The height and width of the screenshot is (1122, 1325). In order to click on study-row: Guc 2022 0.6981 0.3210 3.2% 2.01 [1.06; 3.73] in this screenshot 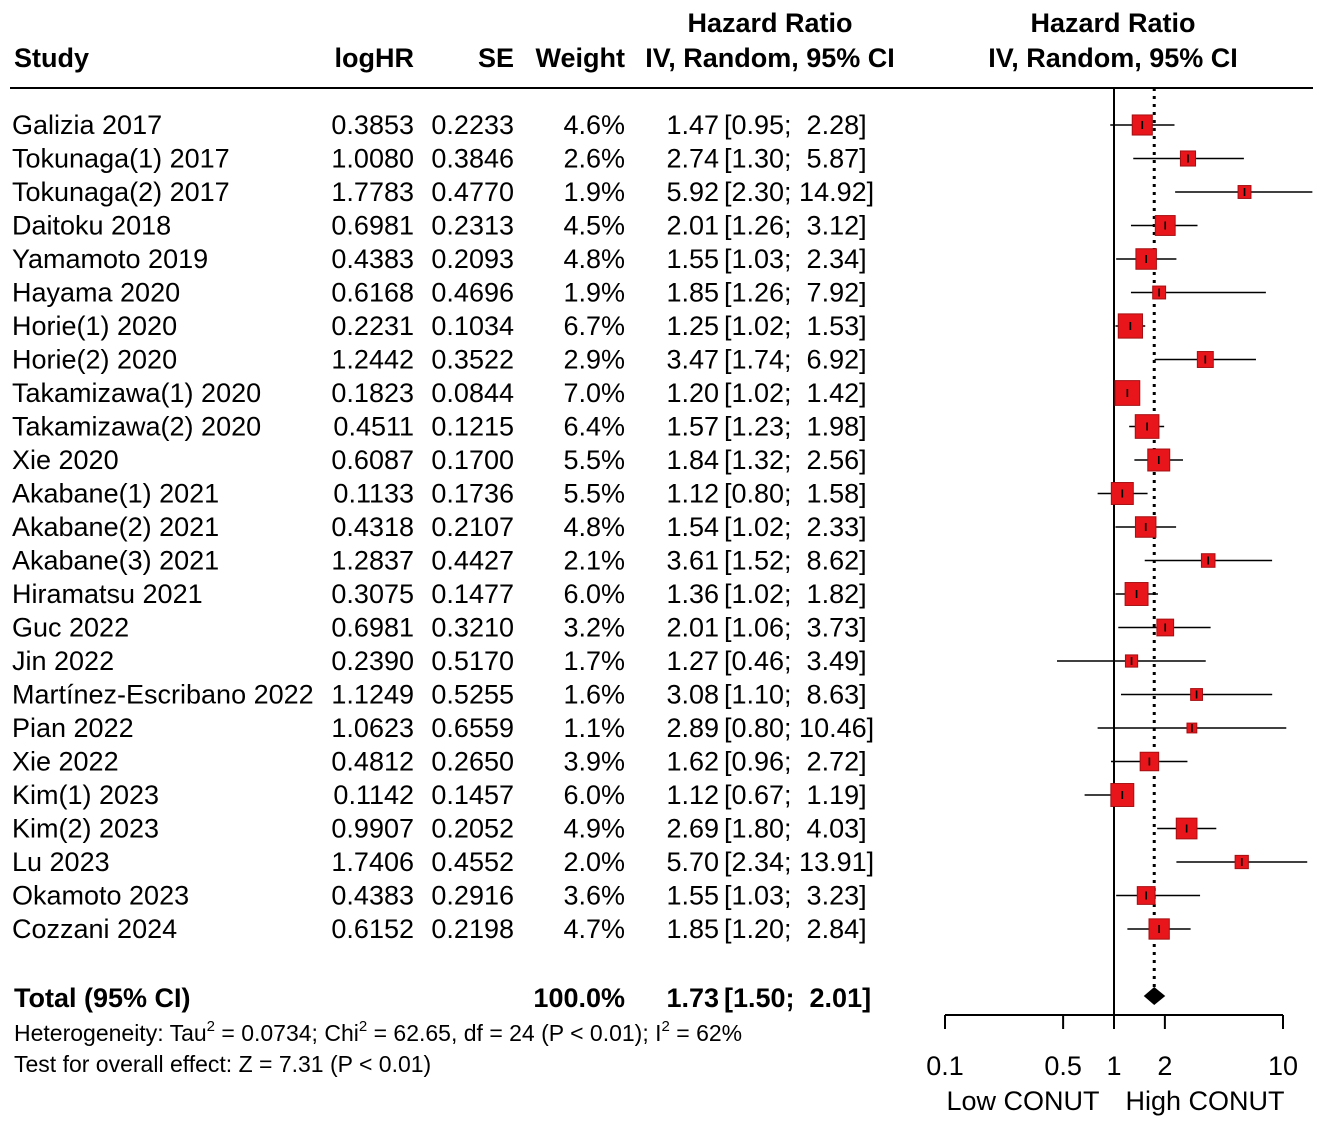, I will do `click(439, 628)`.